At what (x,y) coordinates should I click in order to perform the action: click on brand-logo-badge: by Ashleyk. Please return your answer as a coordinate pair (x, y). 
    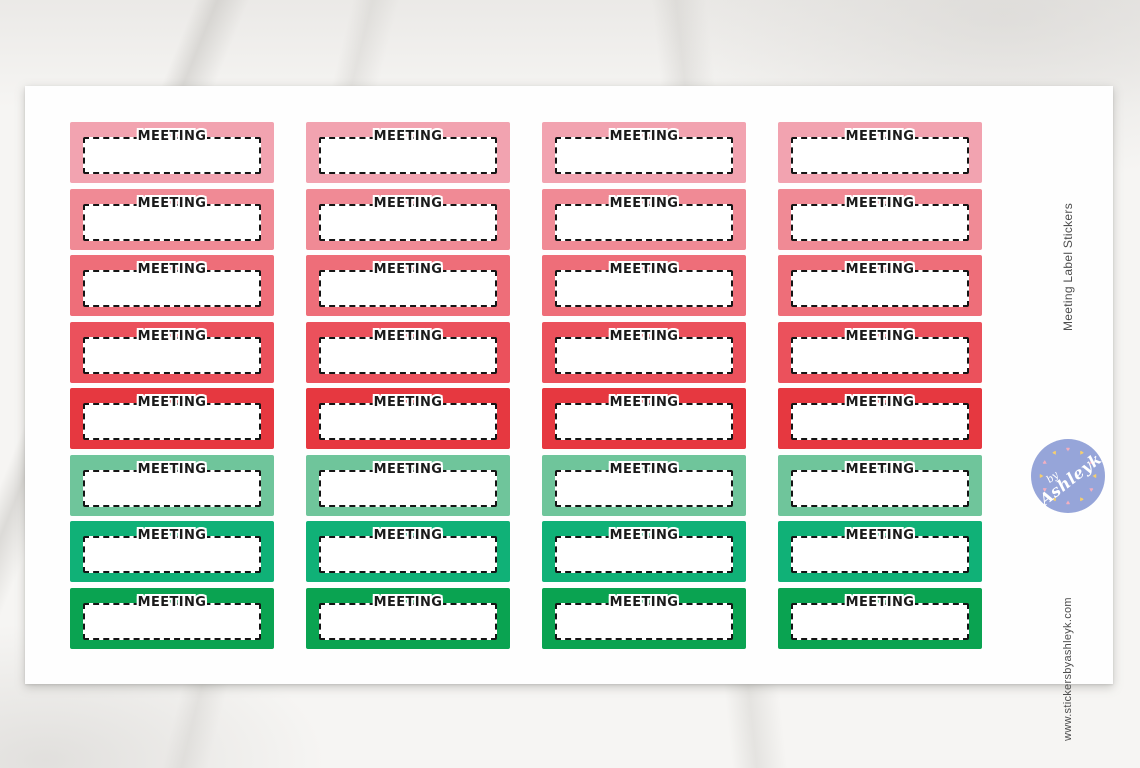
    Looking at the image, I should click on (1068, 476).